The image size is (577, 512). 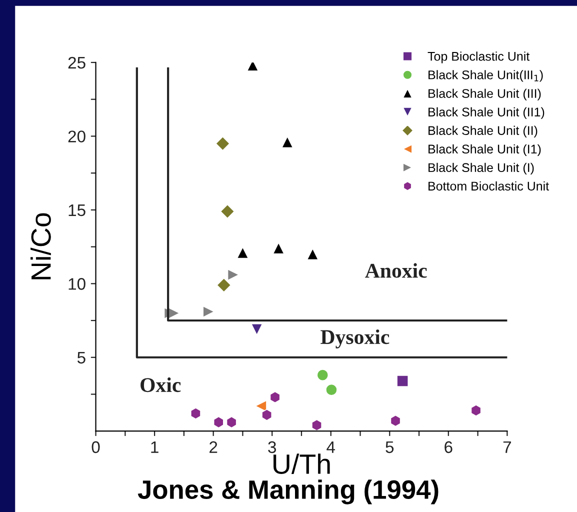 I want to click on annotation: Dysoxic, so click(x=355, y=338).